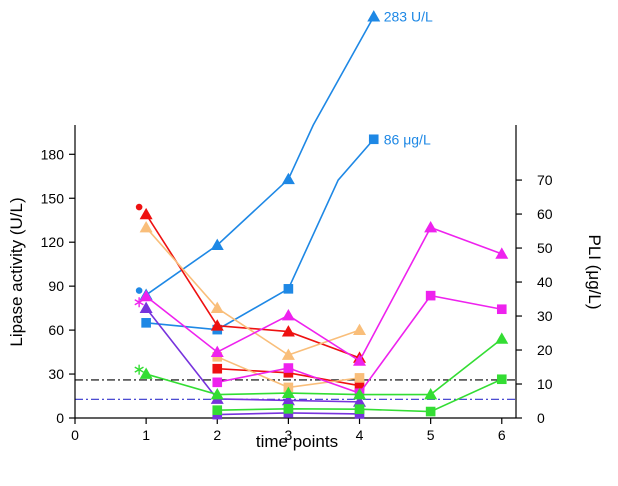 This screenshot has width=618, height=486. Describe the element at coordinates (60, 418) in the screenshot. I see `y-tick-label: 0` at that location.